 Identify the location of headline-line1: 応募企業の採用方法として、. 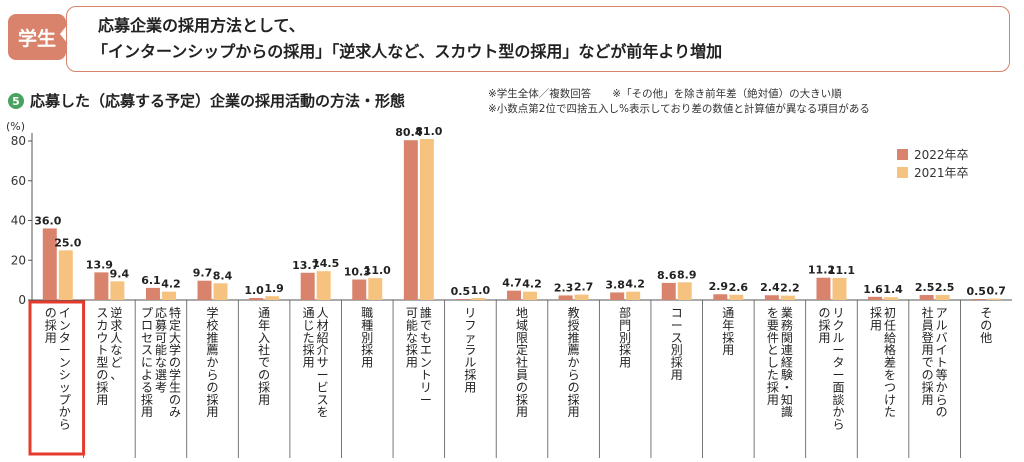
(201, 25).